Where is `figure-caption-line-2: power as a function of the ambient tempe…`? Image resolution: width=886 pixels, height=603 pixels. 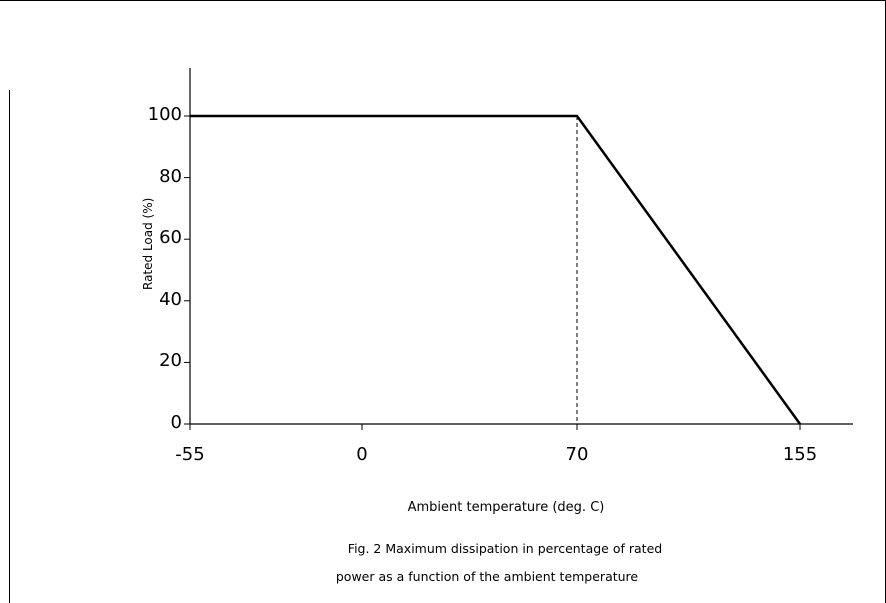
figure-caption-line-2: power as a function of the ambient tempe… is located at coordinates (487, 576).